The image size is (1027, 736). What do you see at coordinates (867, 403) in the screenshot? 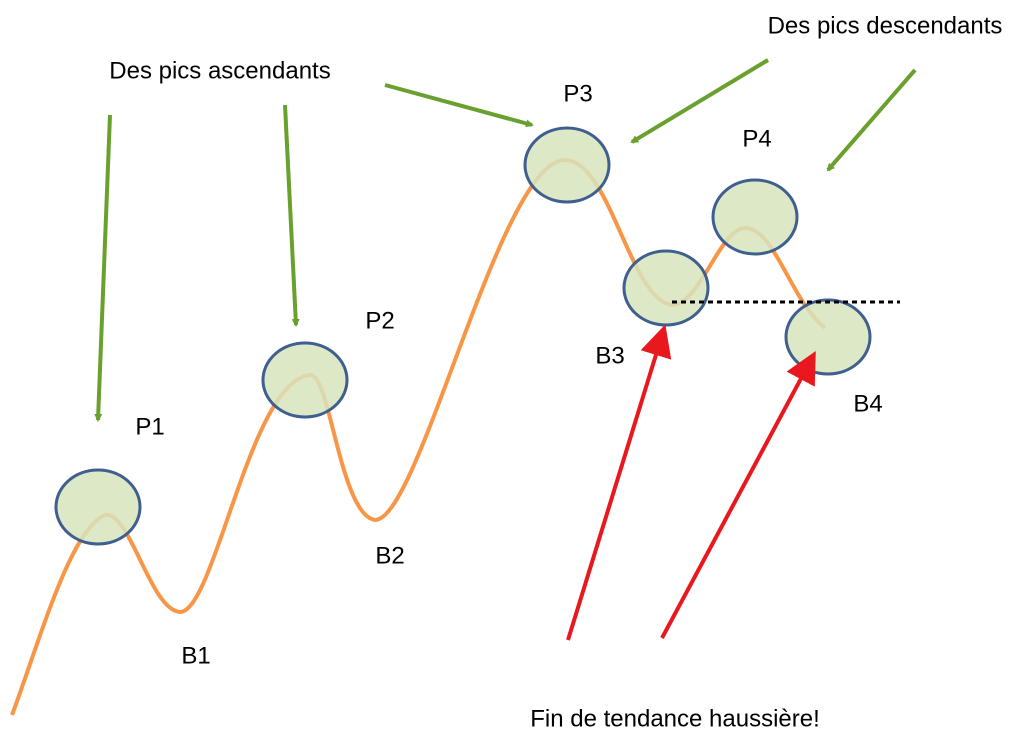
I see `node-label: B4` at bounding box center [867, 403].